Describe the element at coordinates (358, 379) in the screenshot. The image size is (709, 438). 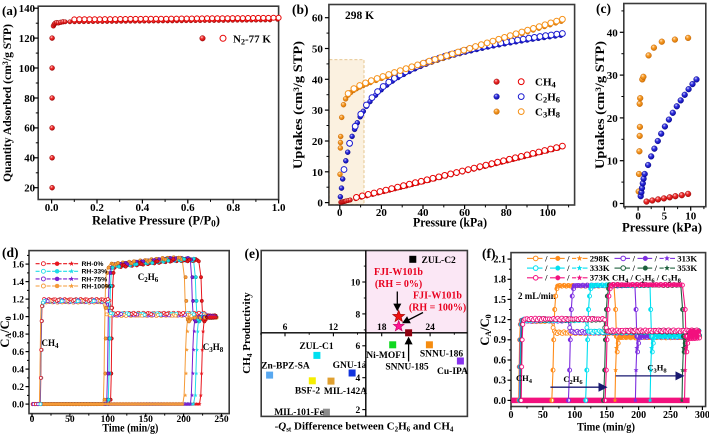
I see `svg-text: 4` at that location.